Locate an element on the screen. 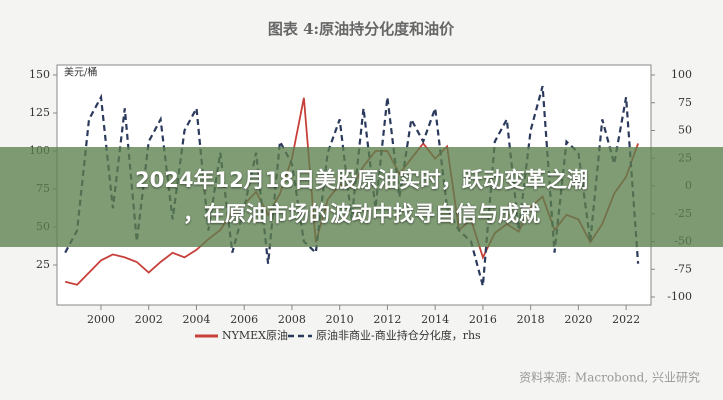 This screenshot has height=400, width=723. y2-tick-label: 100 is located at coordinates (681, 74).